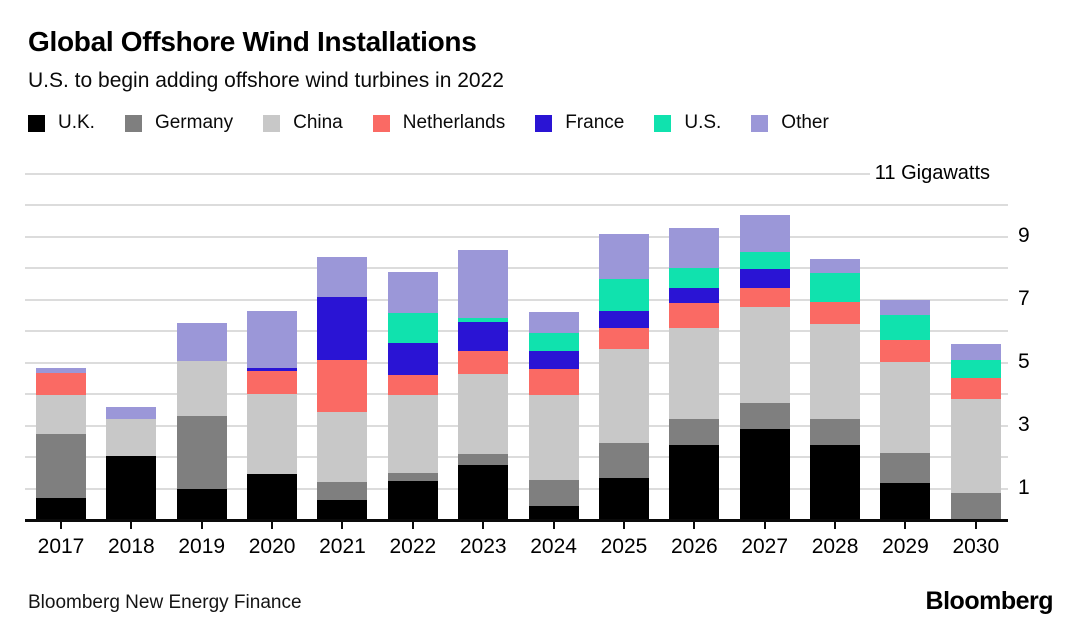  What do you see at coordinates (910, 173) in the screenshot?
I see `y-axis-max-label: 11 Gigawatts` at bounding box center [910, 173].